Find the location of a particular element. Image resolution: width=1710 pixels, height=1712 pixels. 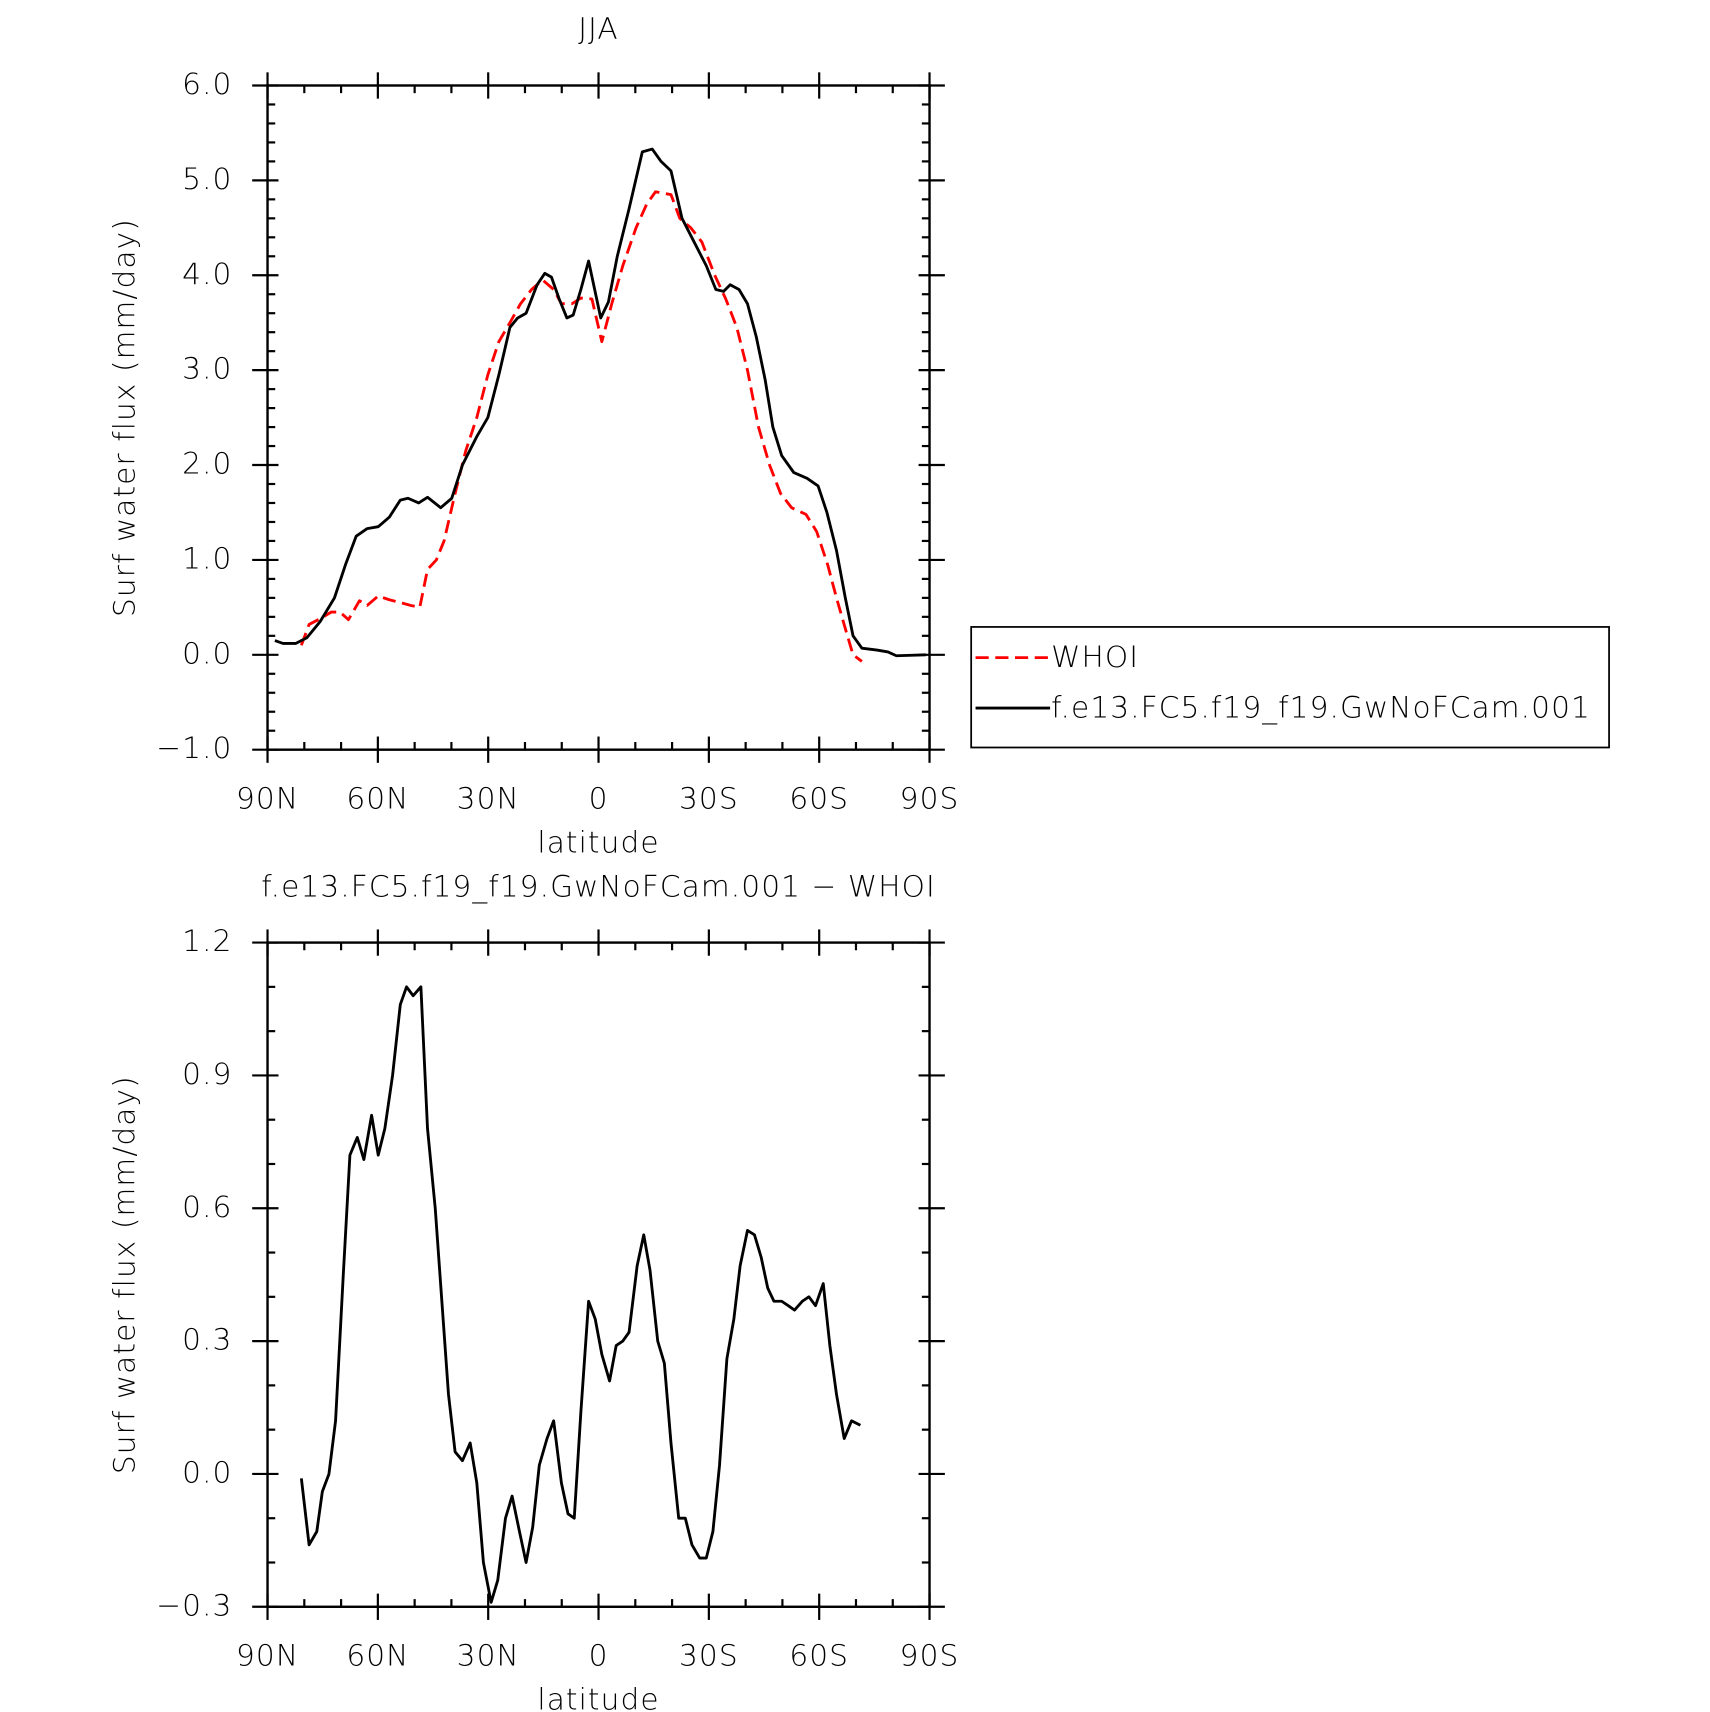

chart-title: JJA is located at coordinates (598, 29).